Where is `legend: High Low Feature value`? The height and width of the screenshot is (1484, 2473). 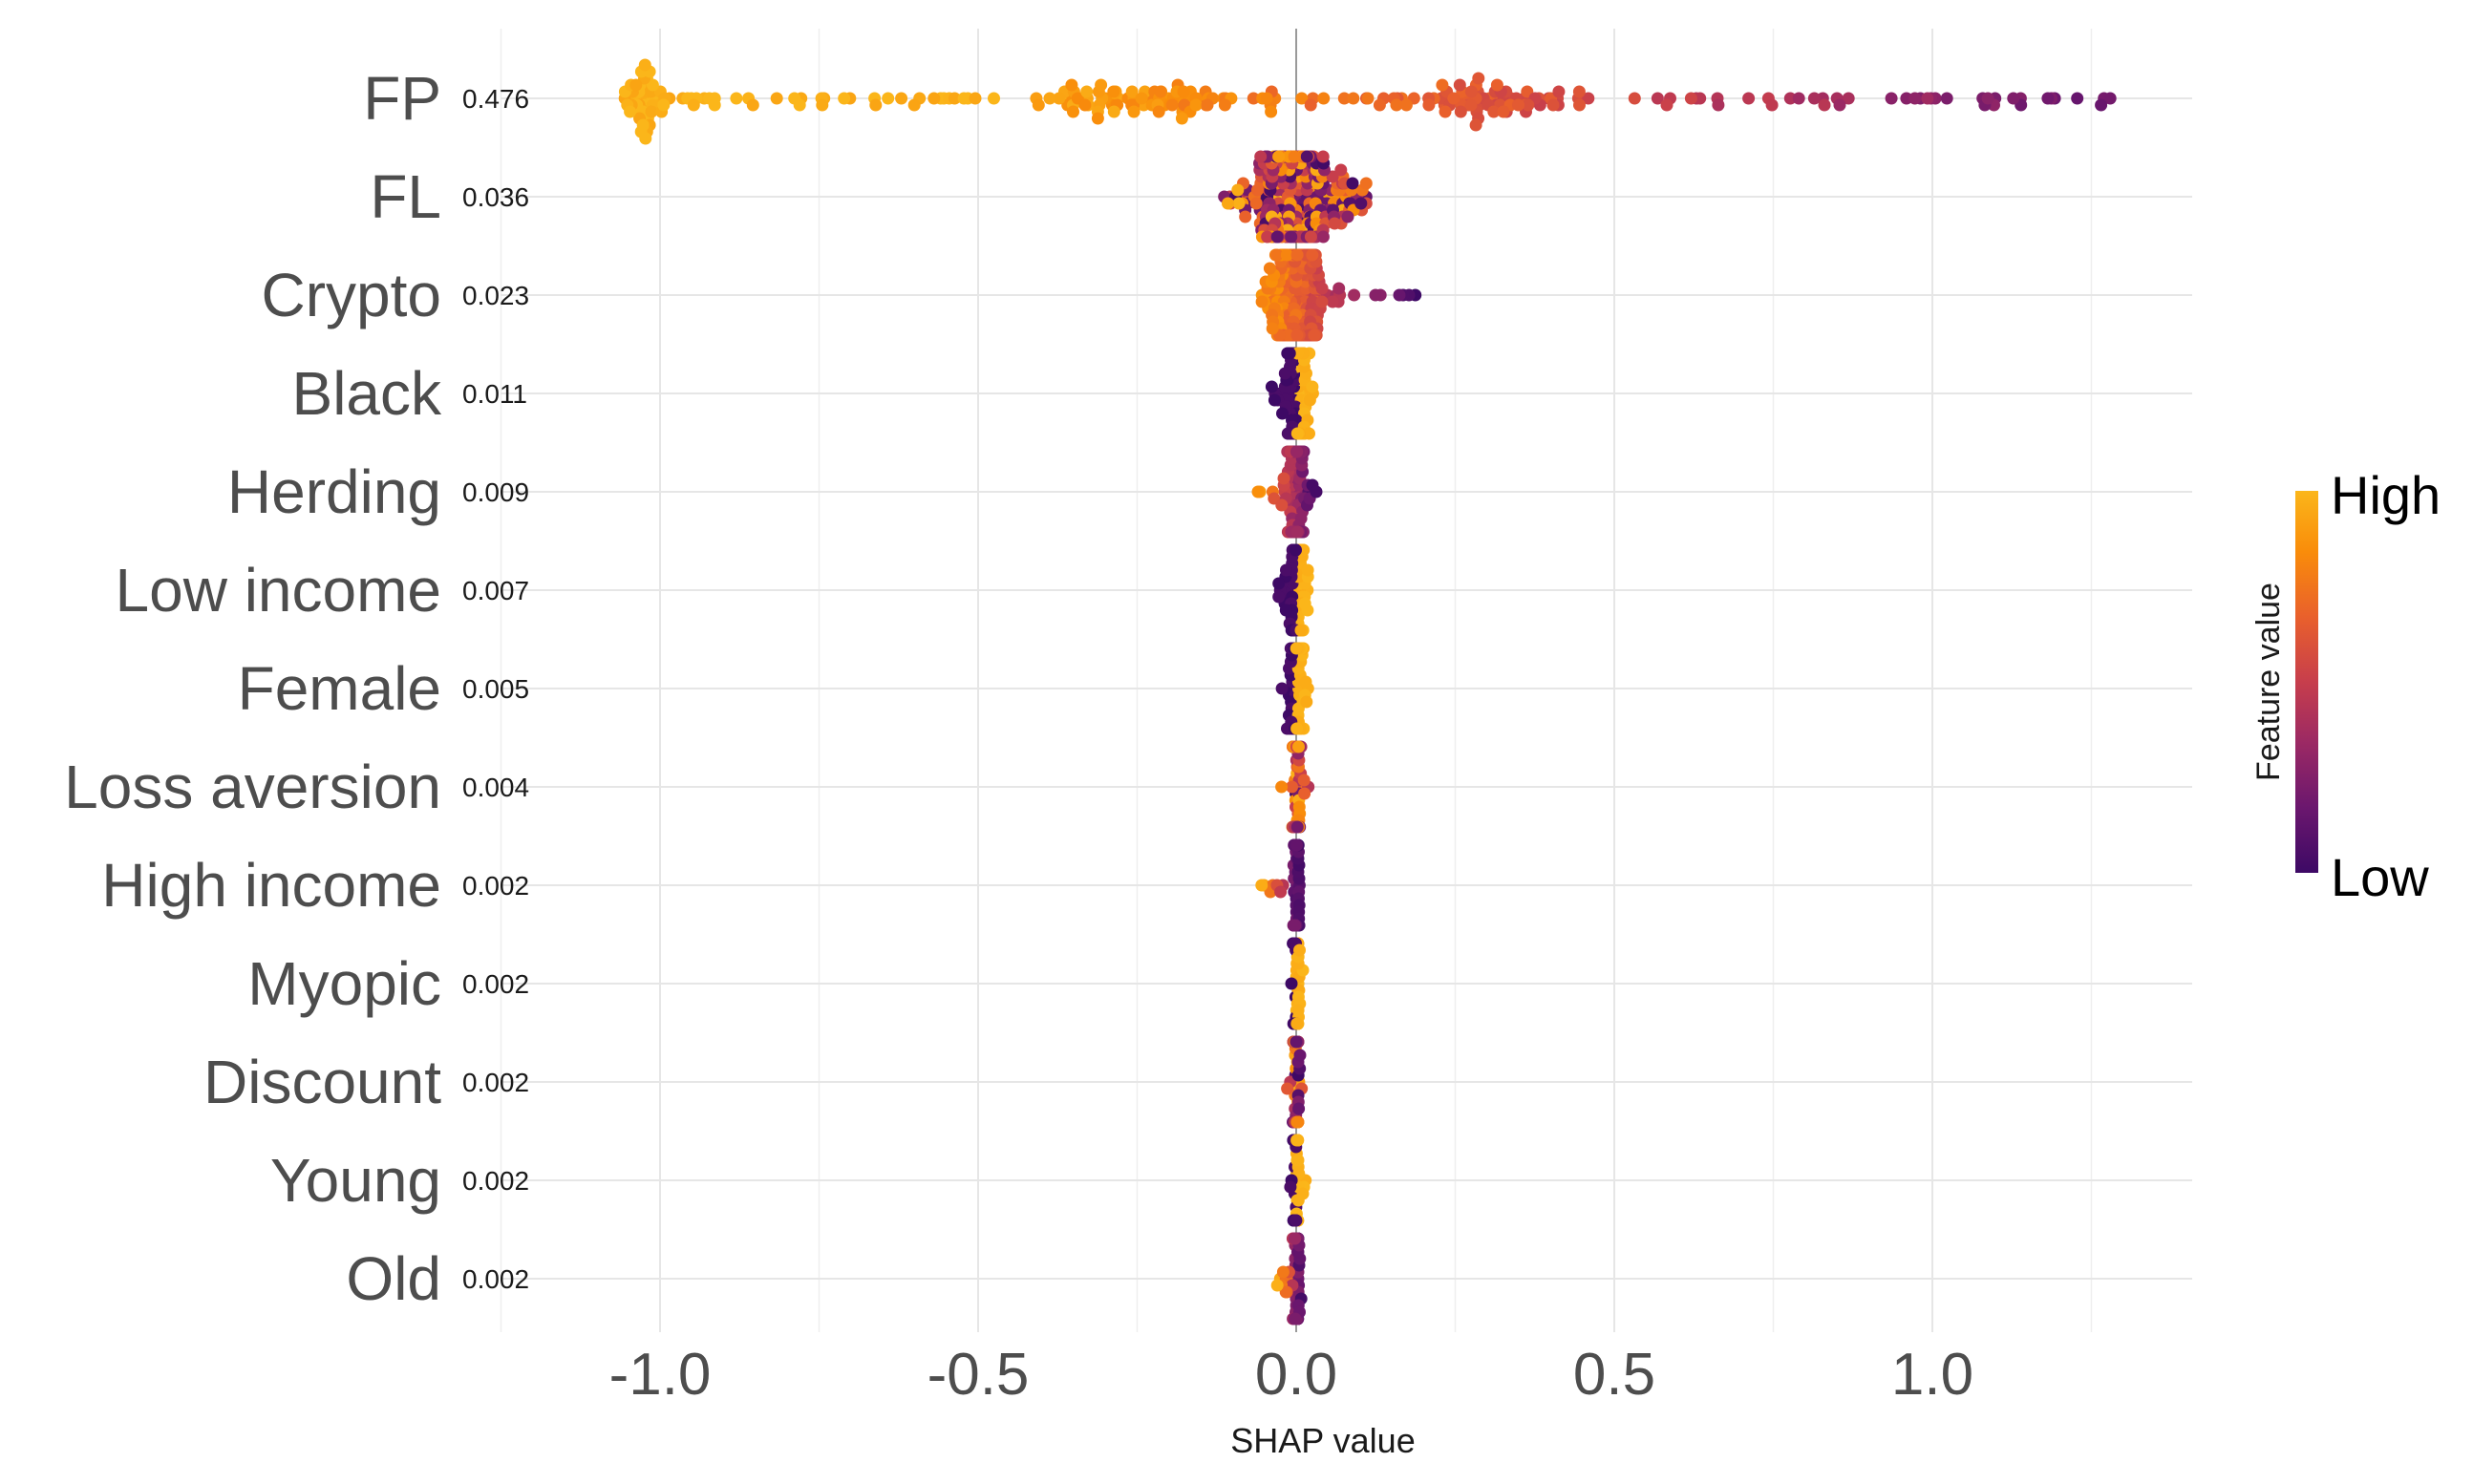
legend: High Low Feature value is located at coordinates (2346, 686).